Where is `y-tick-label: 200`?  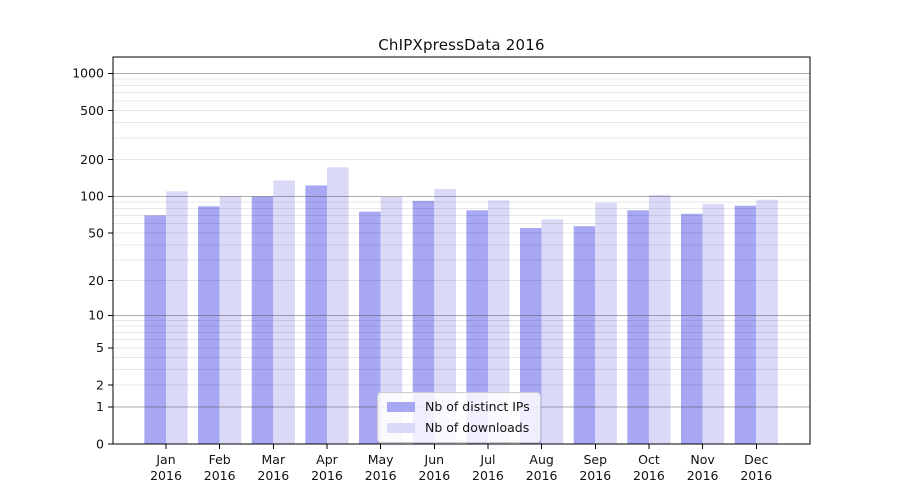
y-tick-label: 200 is located at coordinates (92, 159).